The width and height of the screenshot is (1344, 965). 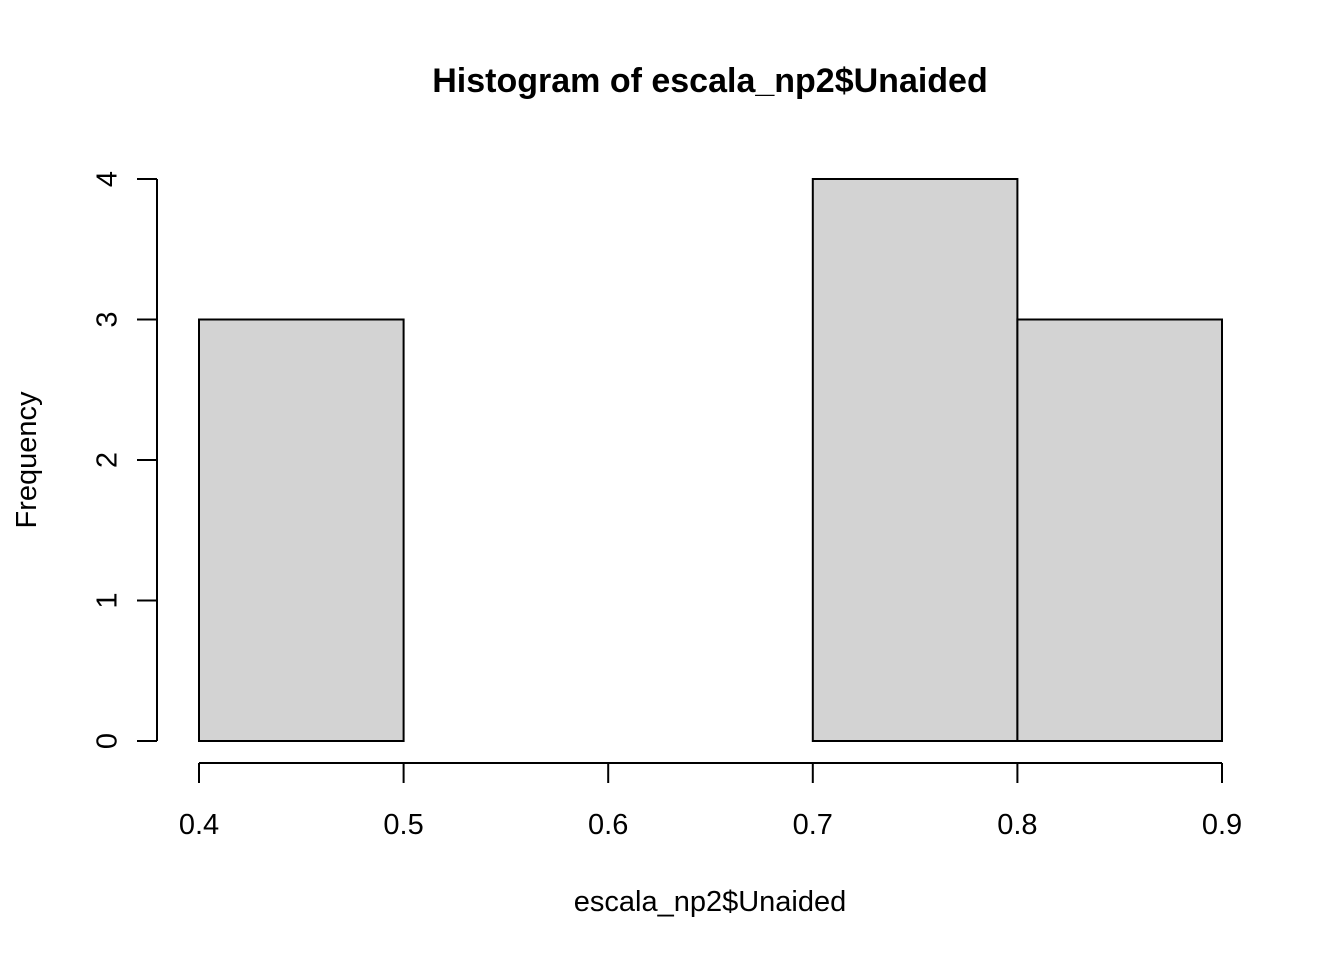 What do you see at coordinates (710, 801) in the screenshot?
I see `x-axis: 0.4 0.5 0.6 0.7 0.8 0.9` at bounding box center [710, 801].